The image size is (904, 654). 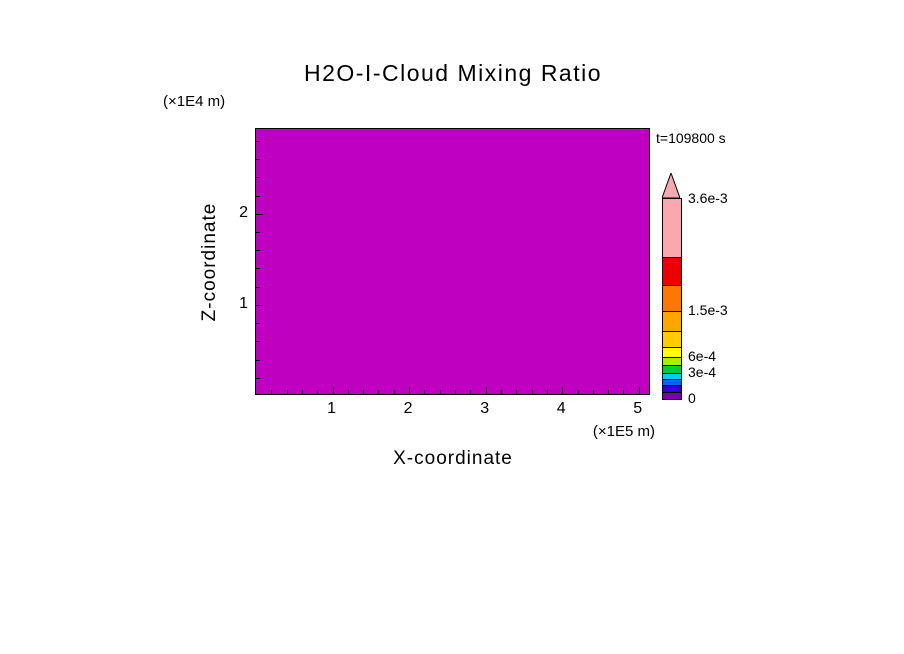 What do you see at coordinates (243, 212) in the screenshot?
I see `y-tick-label: 2` at bounding box center [243, 212].